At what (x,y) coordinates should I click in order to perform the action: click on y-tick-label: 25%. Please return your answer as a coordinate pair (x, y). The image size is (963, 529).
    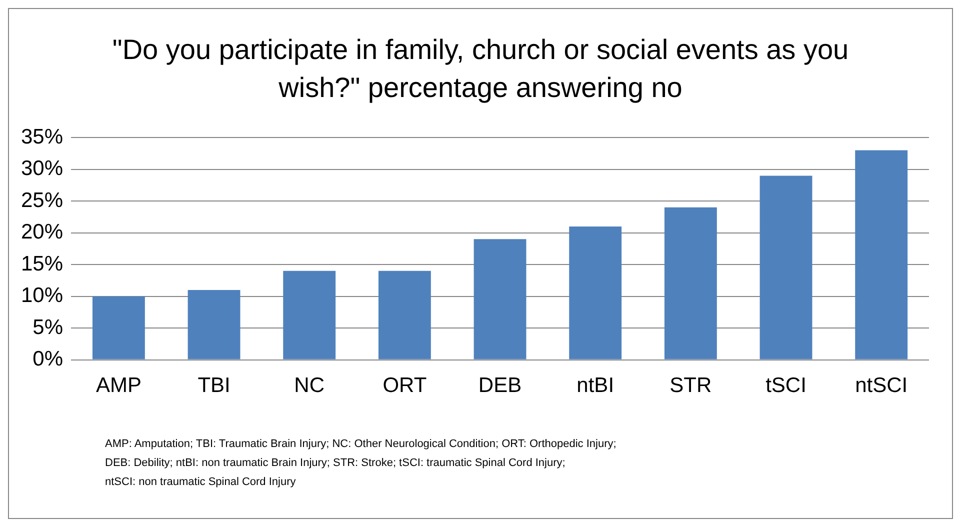
    Looking at the image, I should click on (42, 200).